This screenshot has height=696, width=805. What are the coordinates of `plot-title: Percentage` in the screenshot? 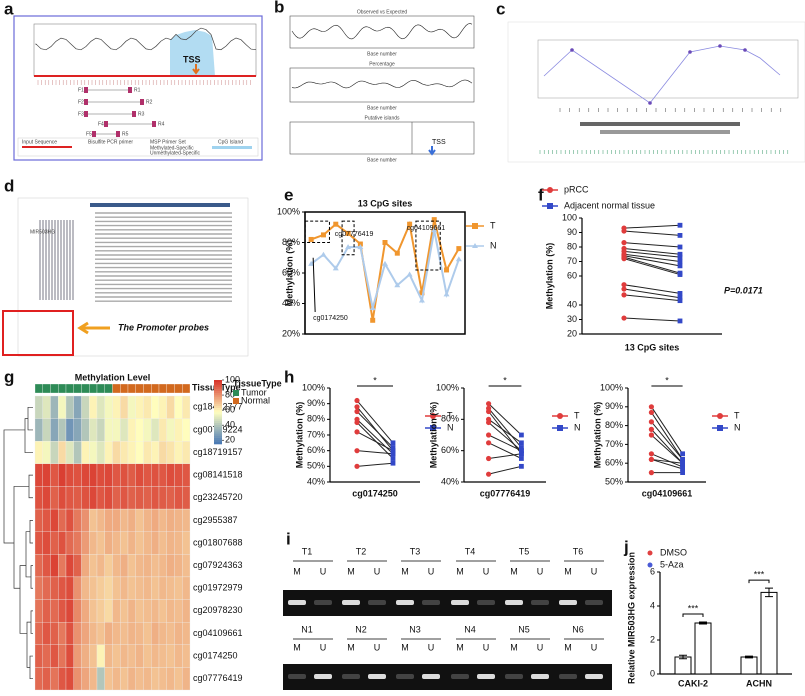 It's located at (382, 64).